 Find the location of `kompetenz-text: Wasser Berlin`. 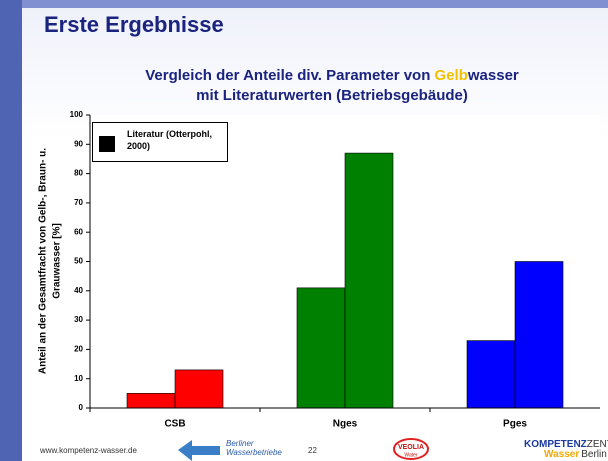

kompetenz-text: Wasser Berlin is located at coordinates (575, 454).